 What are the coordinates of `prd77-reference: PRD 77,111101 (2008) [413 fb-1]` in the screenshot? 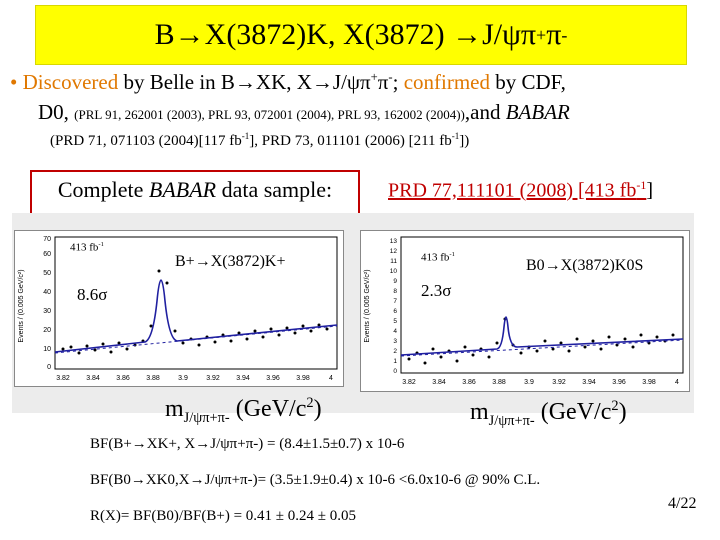 It's located at (520, 190).